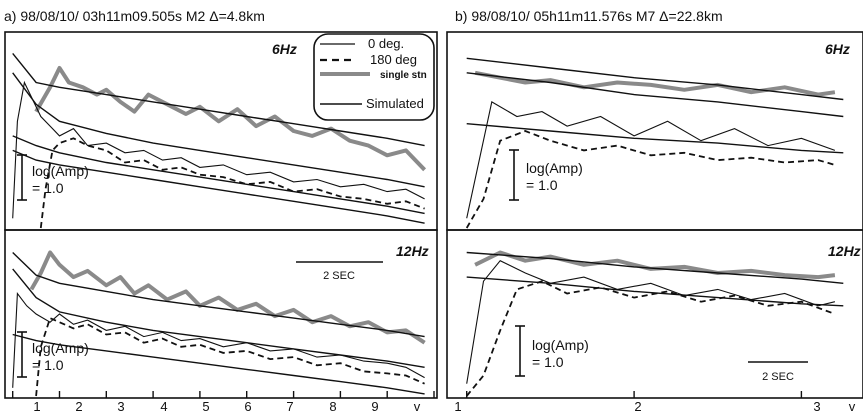  I want to click on panel-a-bottom-amp-scale: log(Amp) = 1.0, so click(53, 354).